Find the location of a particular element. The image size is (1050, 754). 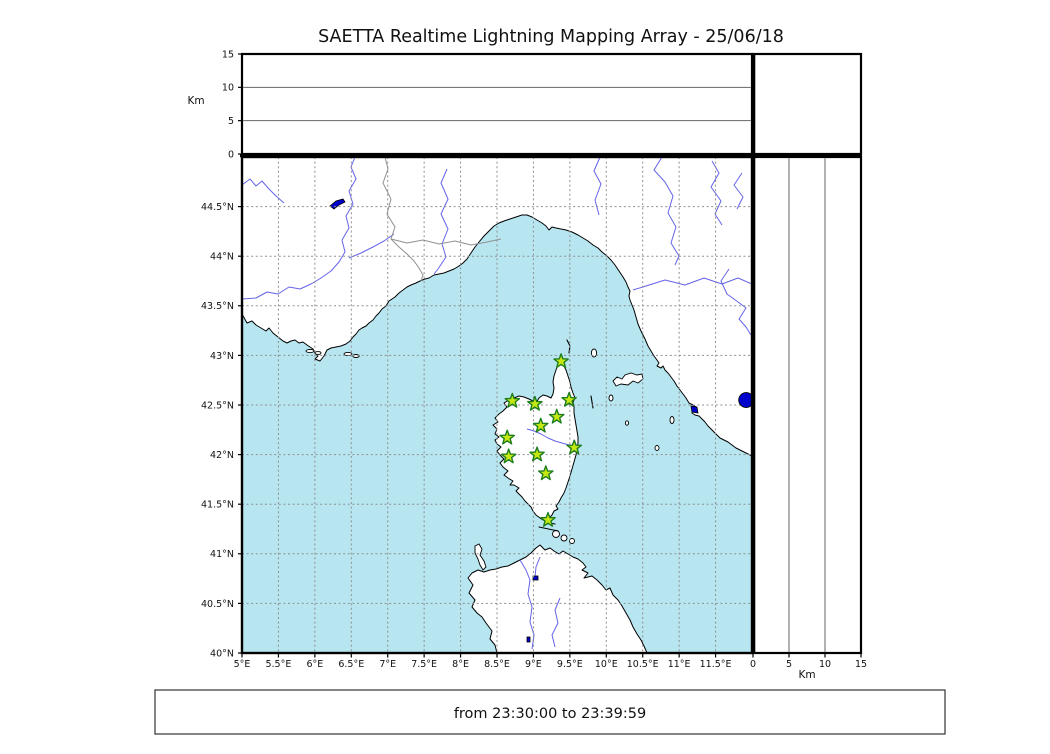

alt-top-tick-label: 15 is located at coordinates (228, 54).